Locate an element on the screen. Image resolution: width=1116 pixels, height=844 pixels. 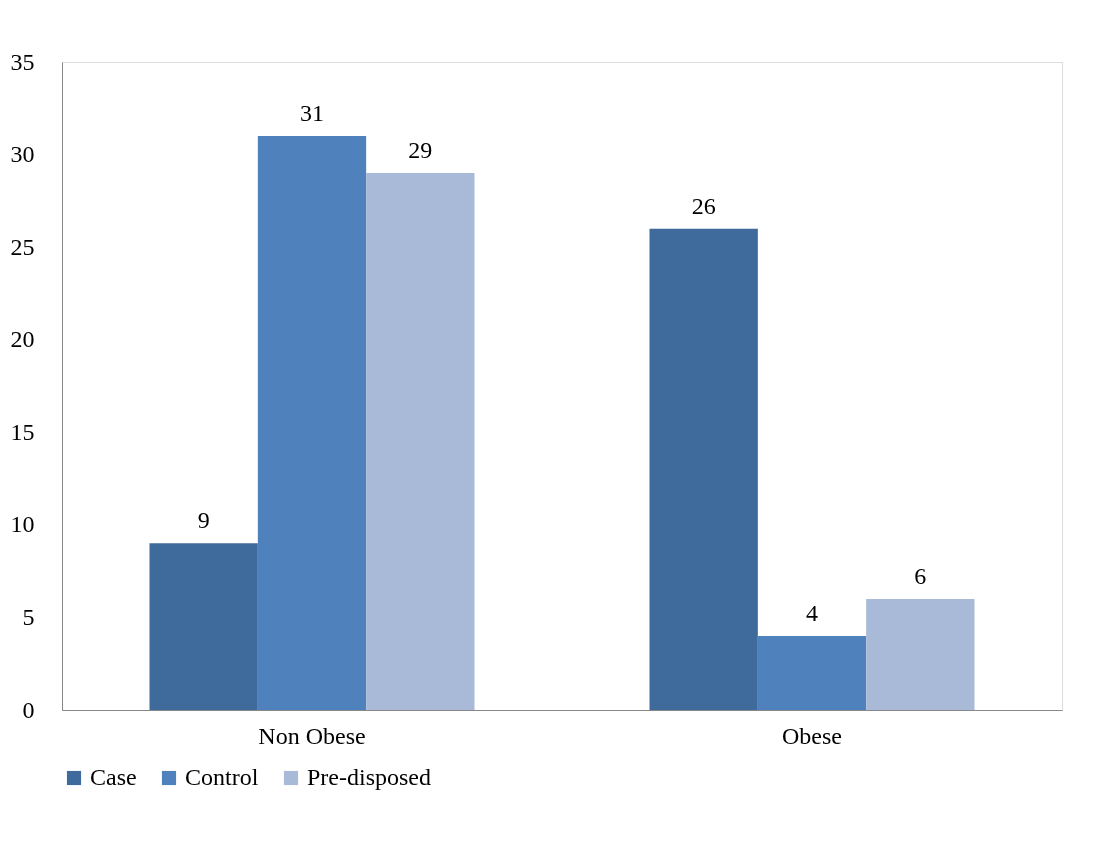
data-label: 26 is located at coordinates (703, 205).